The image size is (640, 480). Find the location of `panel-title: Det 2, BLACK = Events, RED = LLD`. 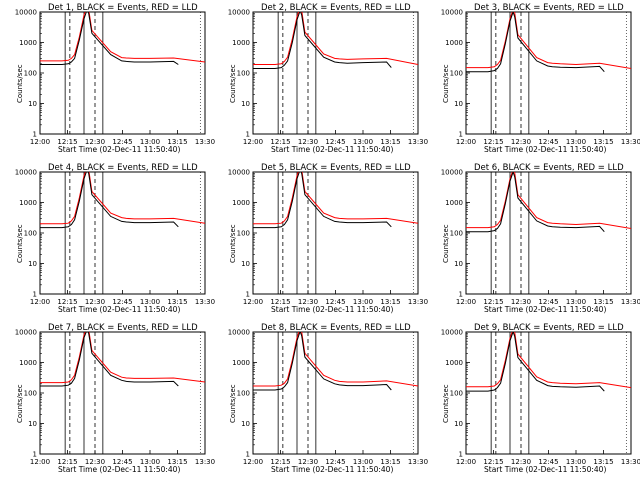

panel-title: Det 2, BLACK = Events, RED = LLD is located at coordinates (336, 8).